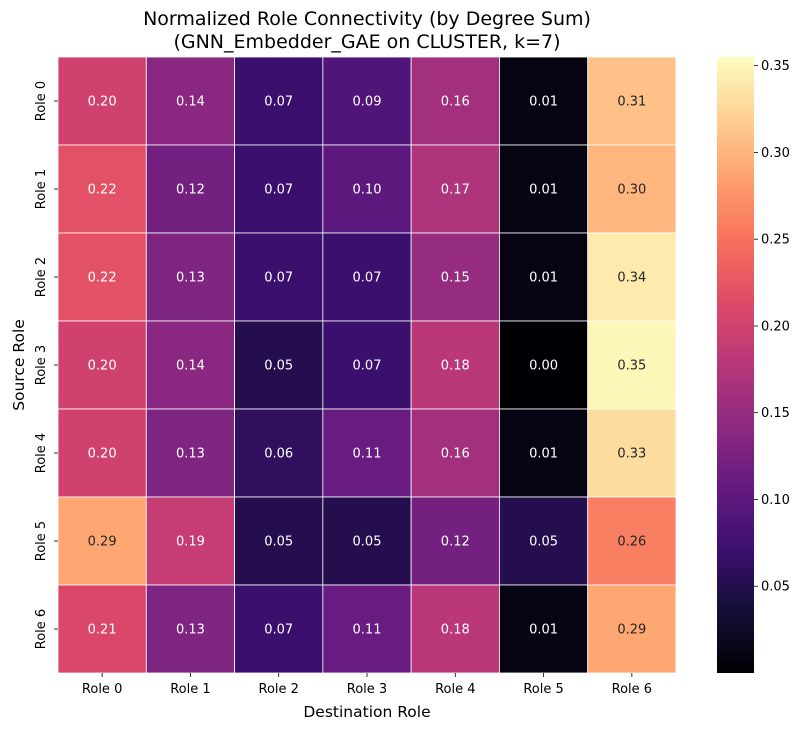 The width and height of the screenshot is (797, 730). What do you see at coordinates (631, 102) in the screenshot?
I see `cell-value-label: 0.31` at bounding box center [631, 102].